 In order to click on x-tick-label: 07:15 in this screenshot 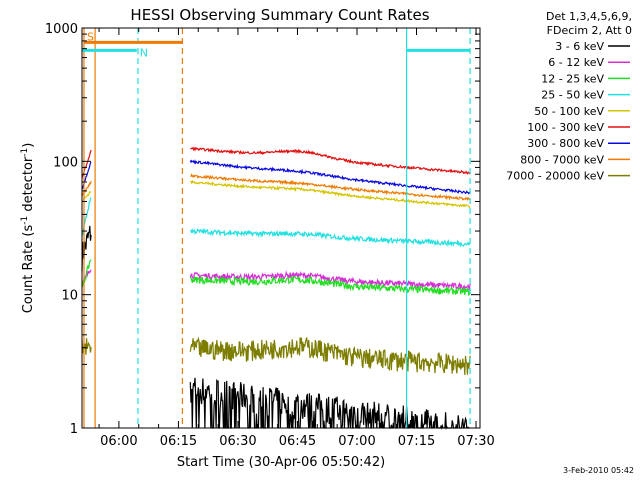, I will do `click(416, 441)`.